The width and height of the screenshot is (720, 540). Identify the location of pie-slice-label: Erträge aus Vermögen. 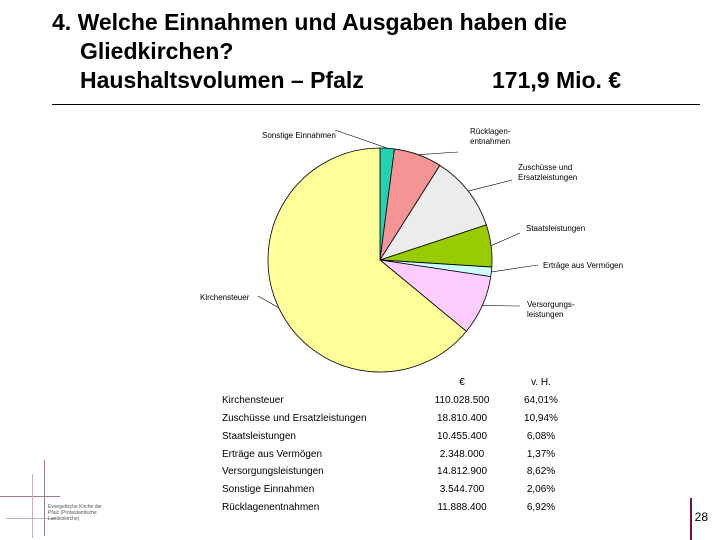
(583, 265).